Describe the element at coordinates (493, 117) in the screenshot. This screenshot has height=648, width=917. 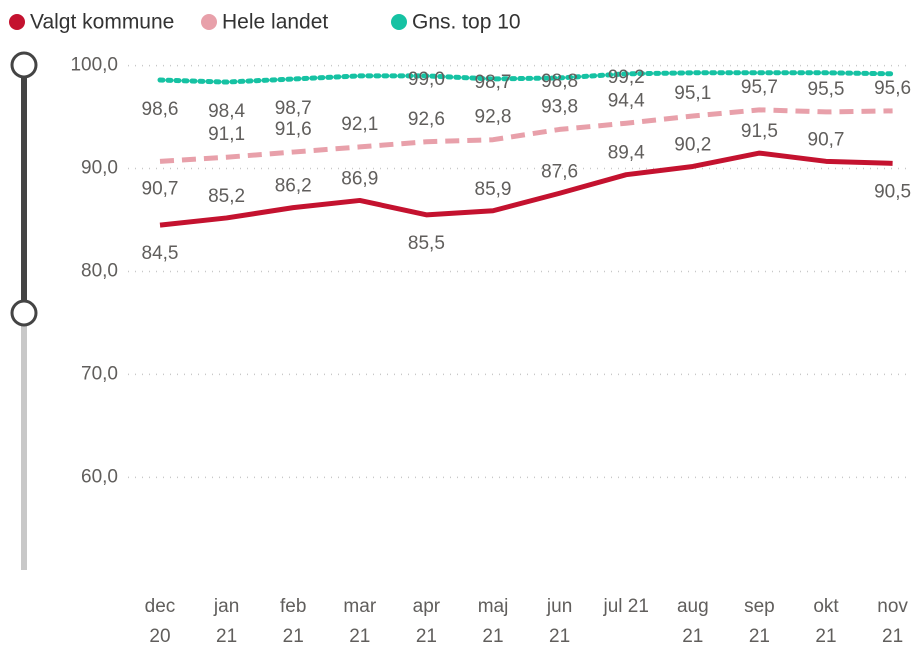
I see `data-label: 92,8` at that location.